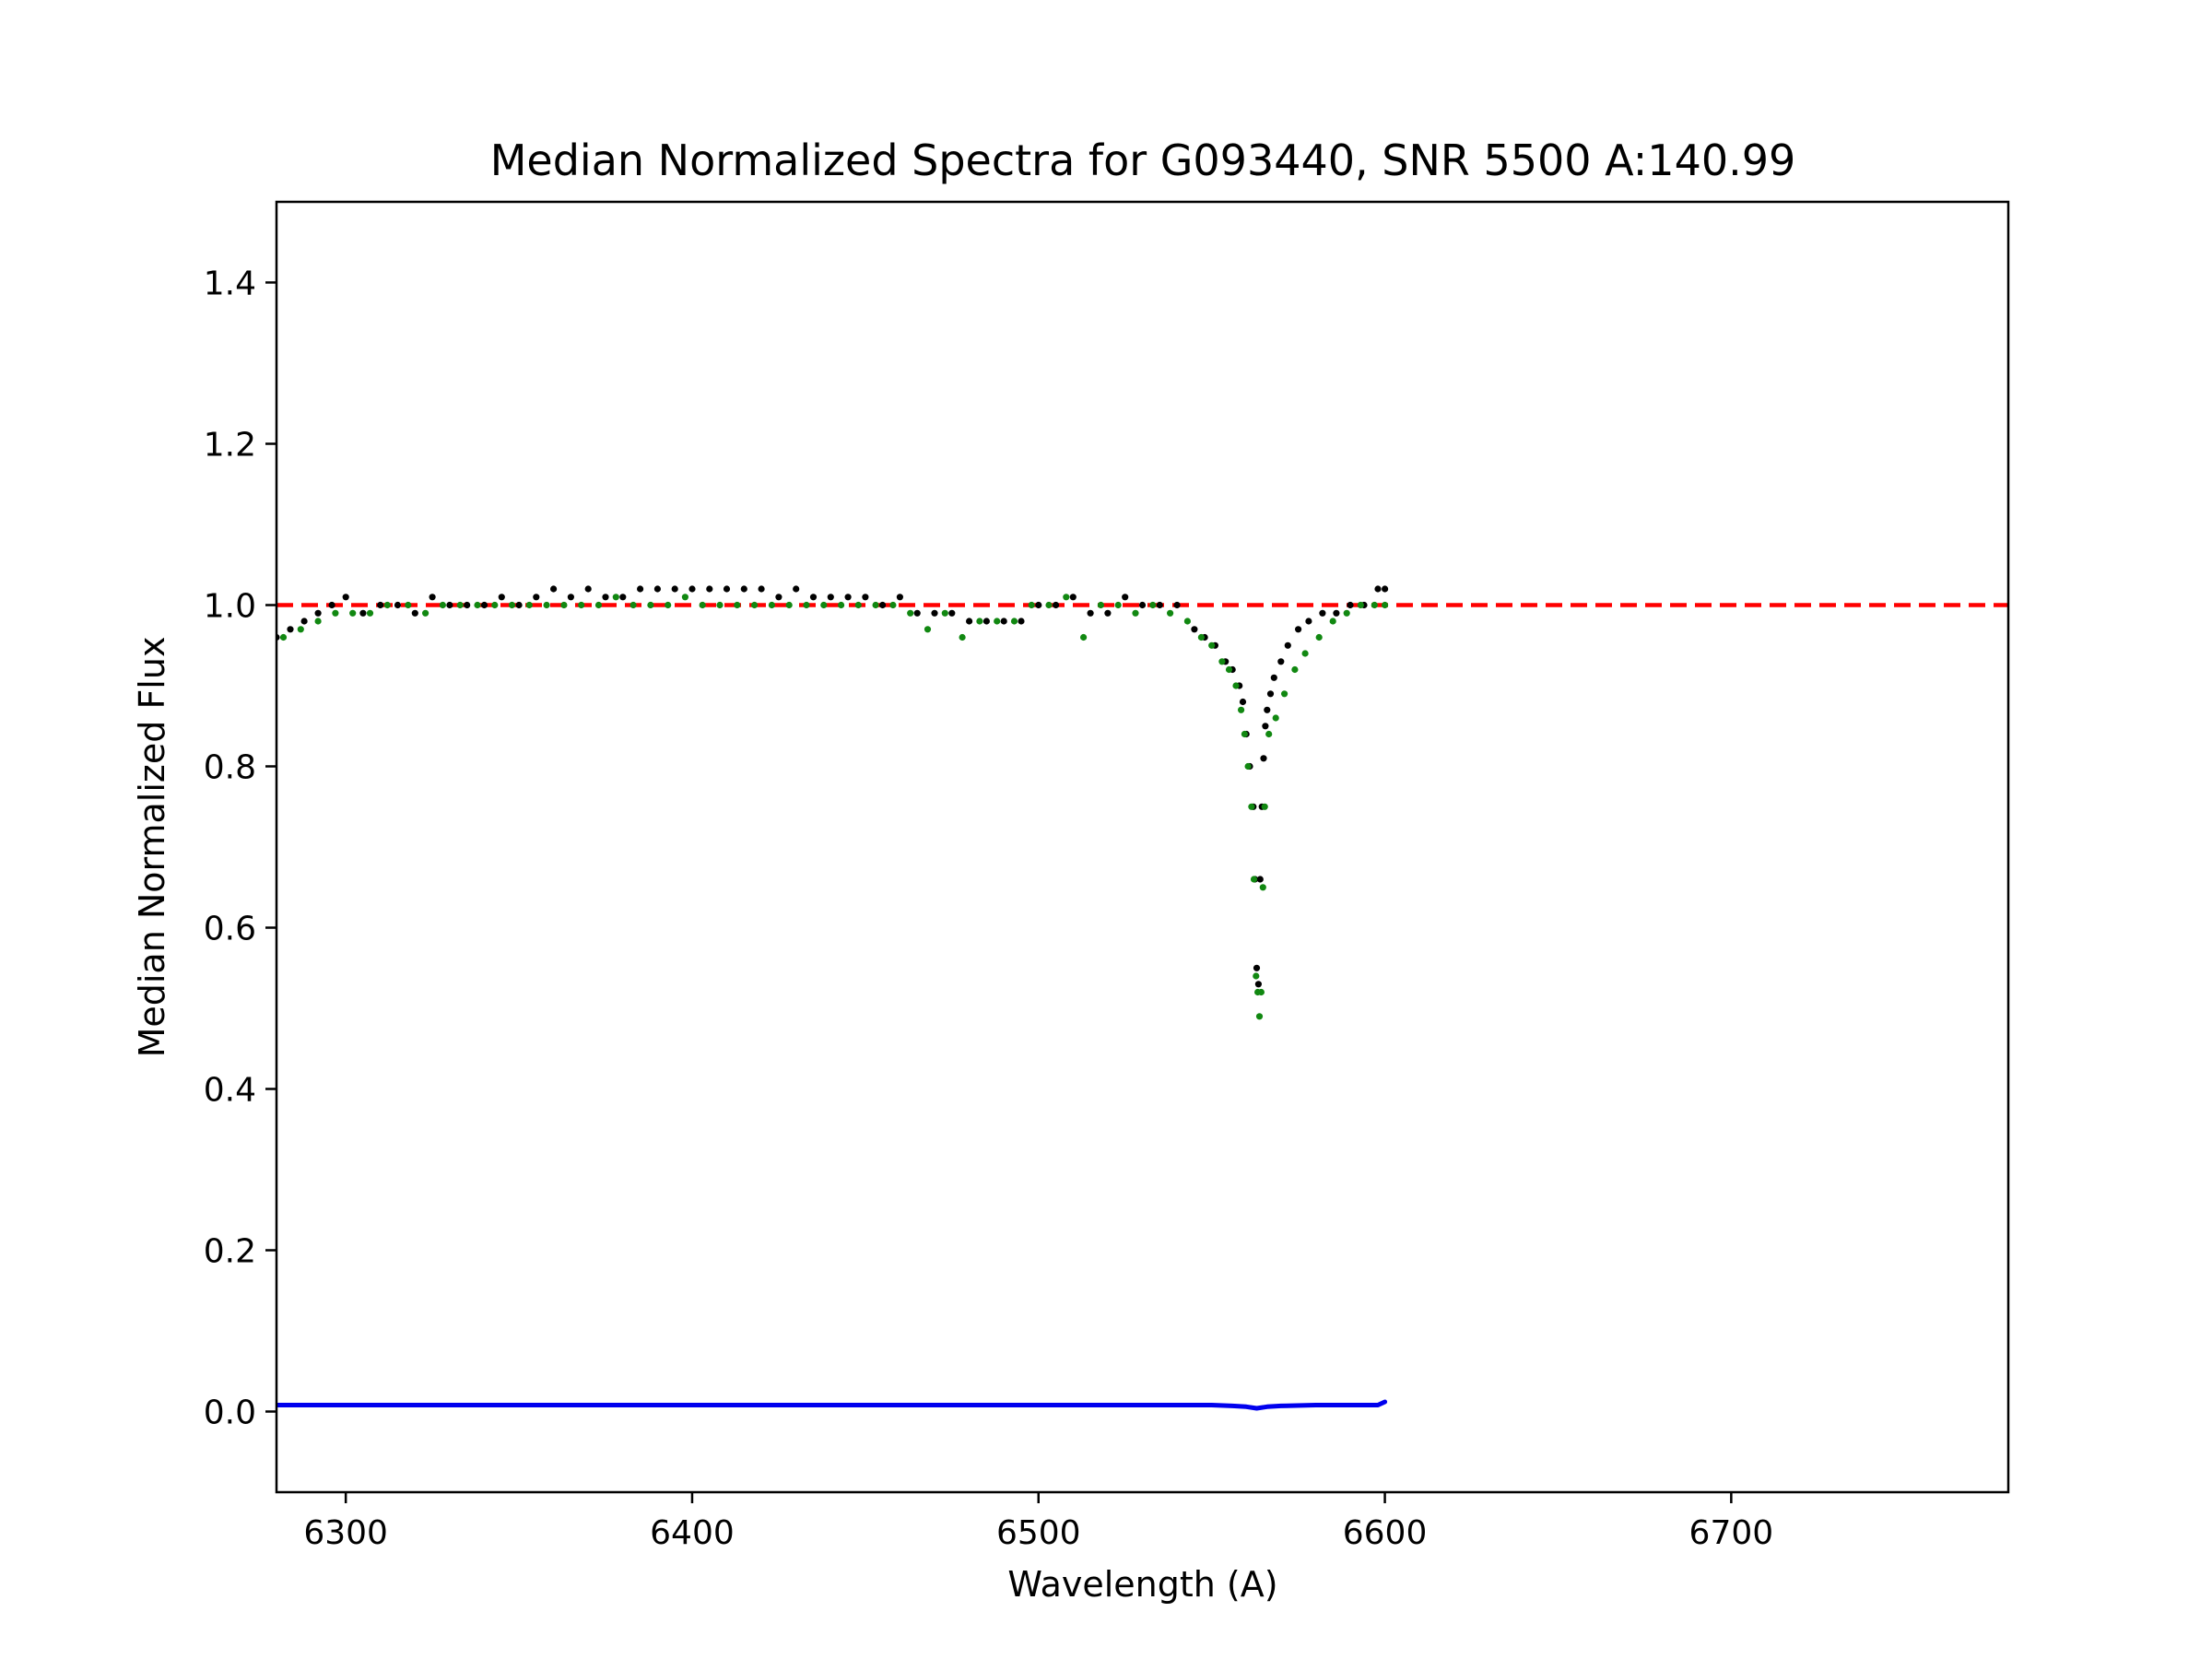 The height and width of the screenshot is (1659, 2212). Describe the element at coordinates (230, 607) in the screenshot. I see `y-tick-label: 1.0` at that location.